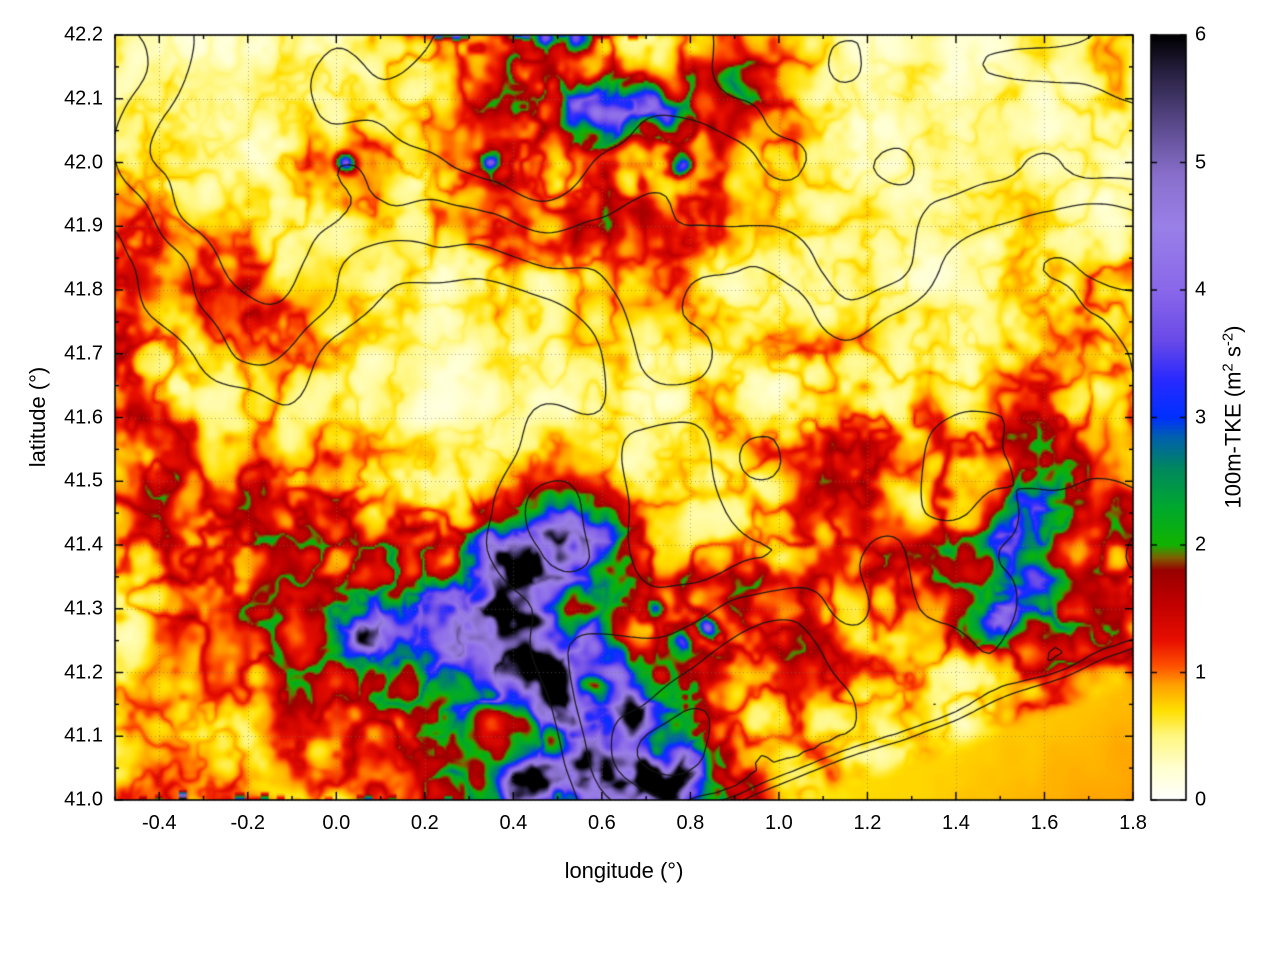 The height and width of the screenshot is (960, 1280). What do you see at coordinates (83, 608) in the screenshot?
I see `y-tick-label: 41.3` at bounding box center [83, 608].